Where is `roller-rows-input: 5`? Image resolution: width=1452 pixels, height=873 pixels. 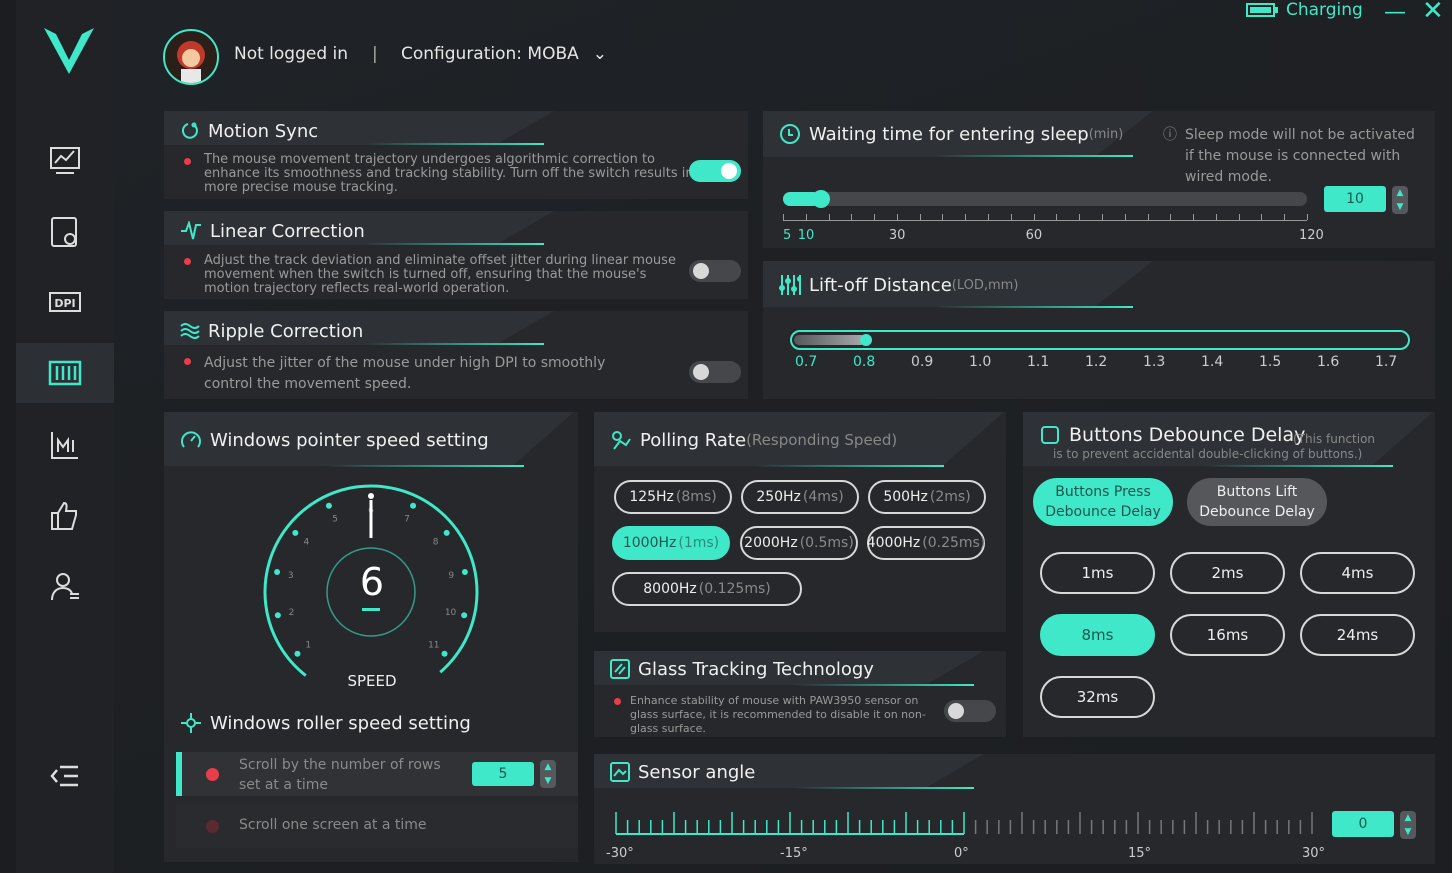
roller-rows-input: 5 is located at coordinates (503, 774).